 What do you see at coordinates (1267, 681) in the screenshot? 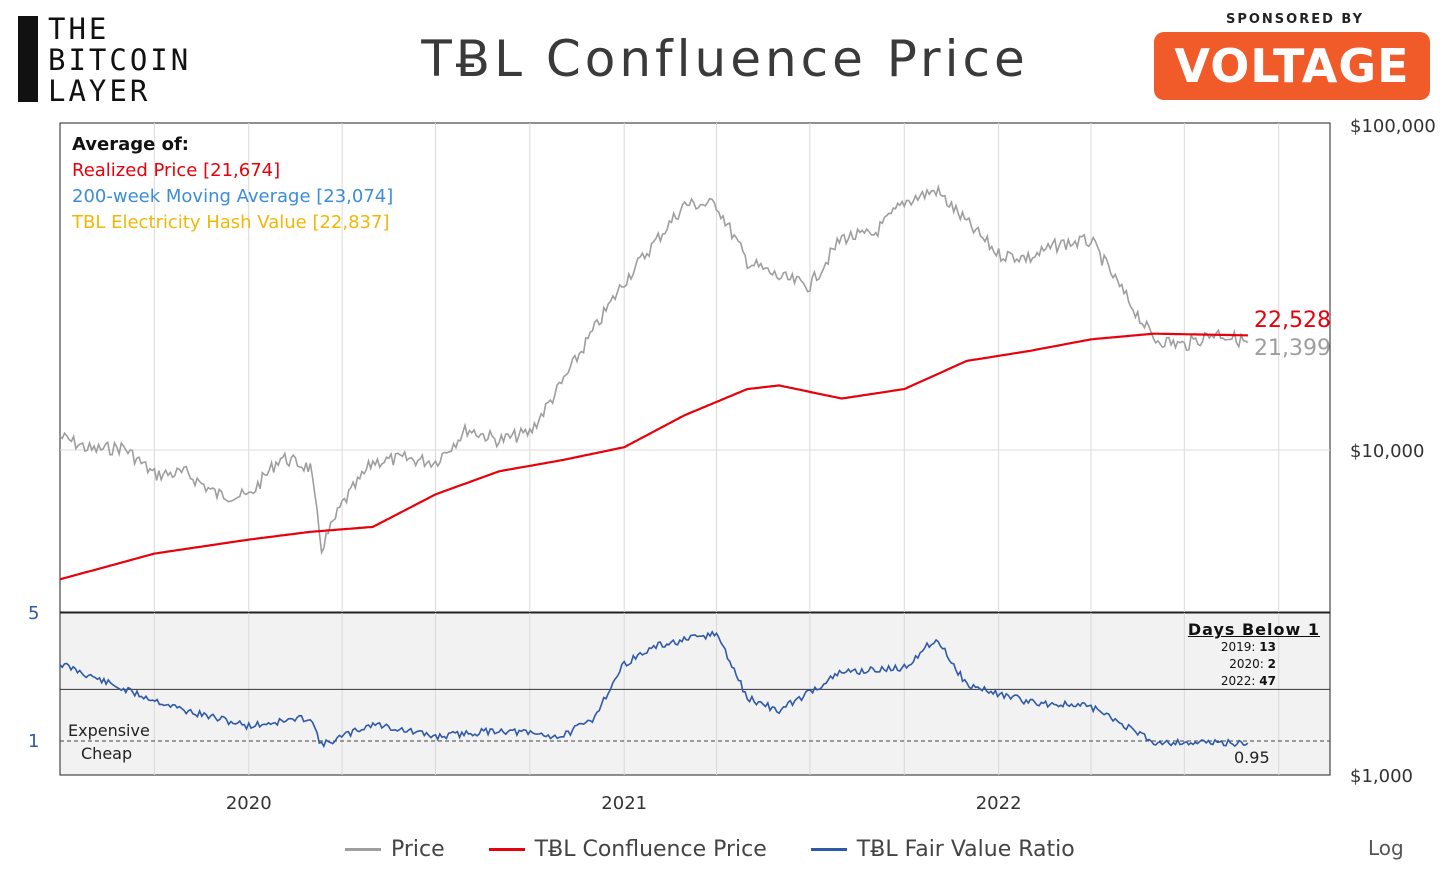
I see `days-count: 47` at bounding box center [1267, 681].